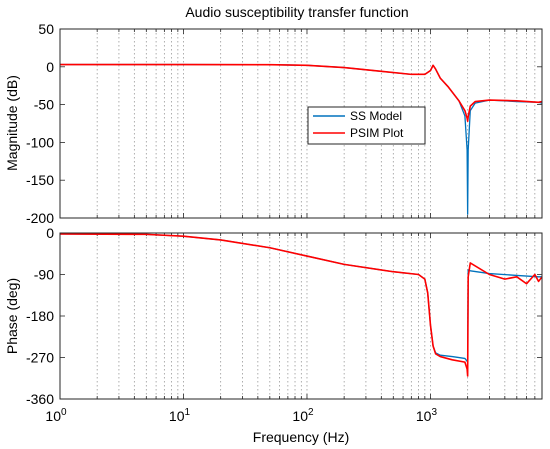 The height and width of the screenshot is (449, 550). I want to click on y-tick-label: -100, so click(40, 142).